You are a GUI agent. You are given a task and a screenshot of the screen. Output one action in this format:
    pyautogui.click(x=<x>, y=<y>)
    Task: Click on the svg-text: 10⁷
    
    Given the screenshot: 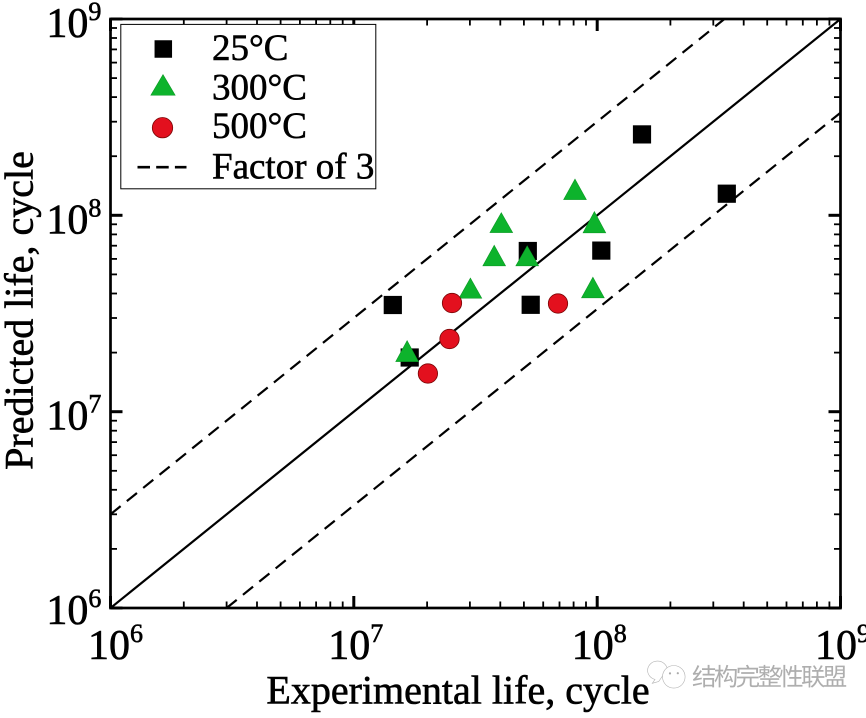 What is the action you would take?
    pyautogui.click(x=355, y=644)
    